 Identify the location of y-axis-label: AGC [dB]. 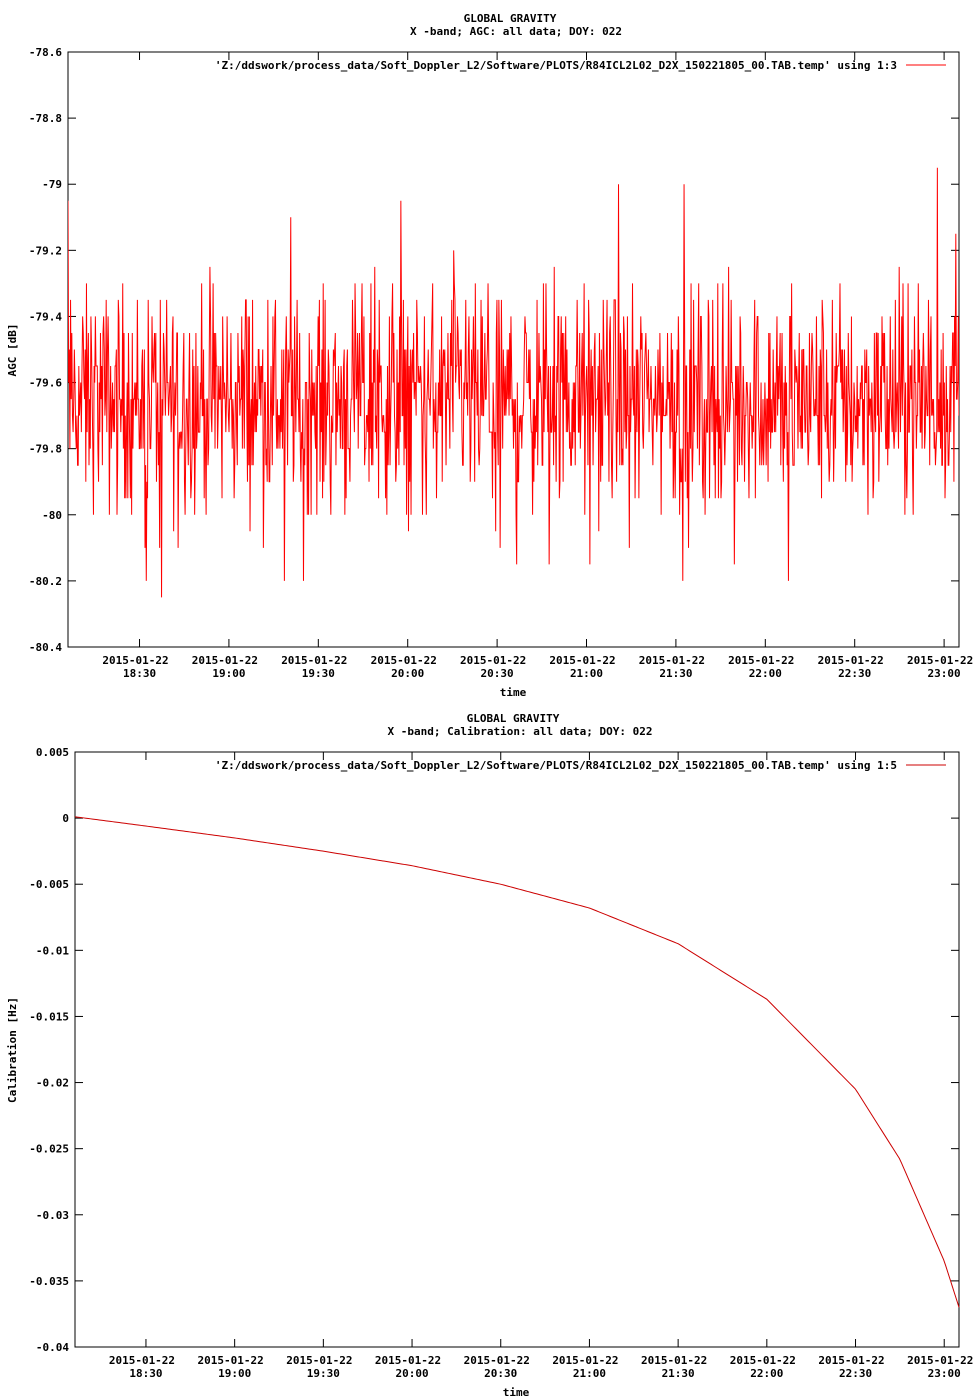
(12, 350).